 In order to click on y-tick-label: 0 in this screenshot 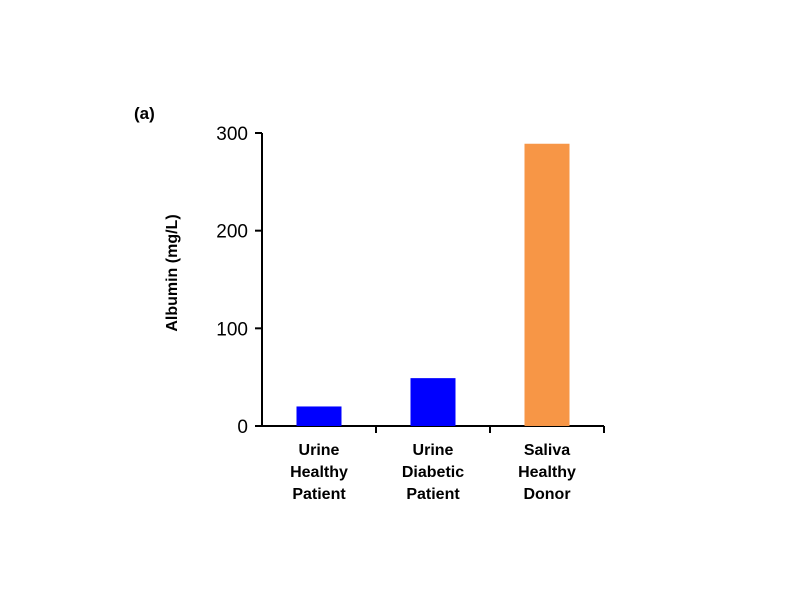, I will do `click(242, 427)`.